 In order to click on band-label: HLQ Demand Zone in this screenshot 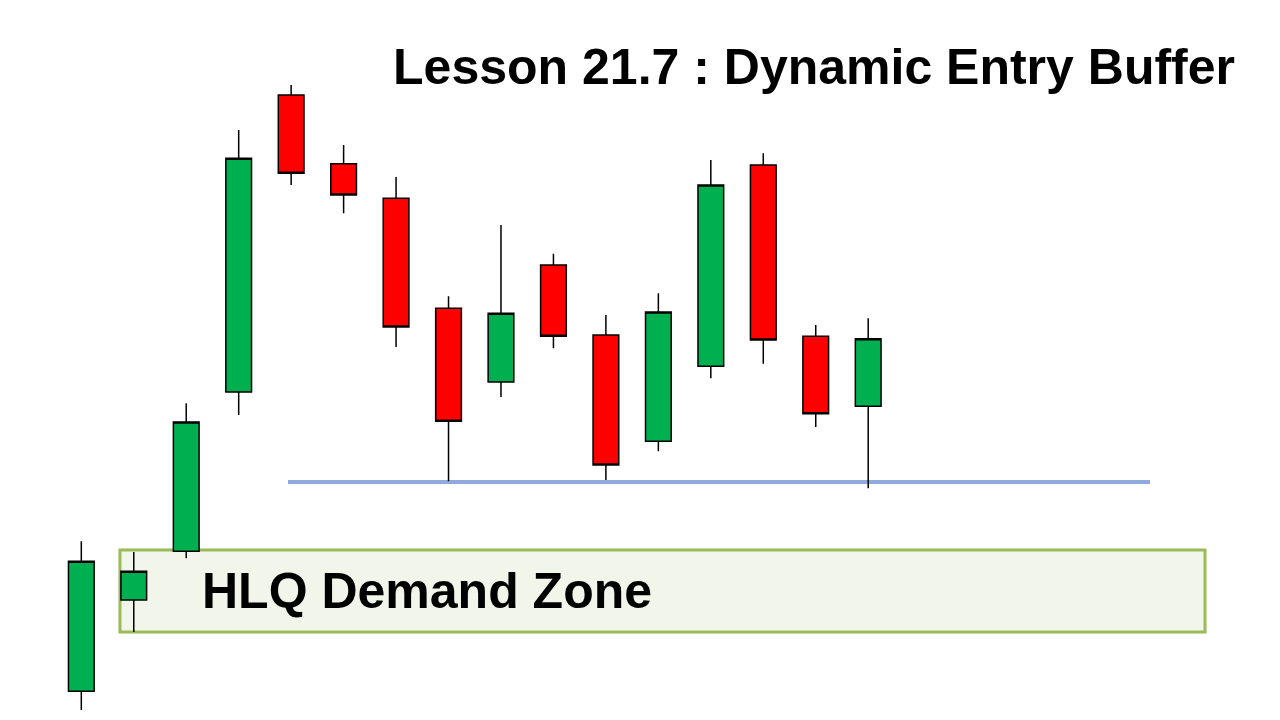, I will do `click(427, 591)`.